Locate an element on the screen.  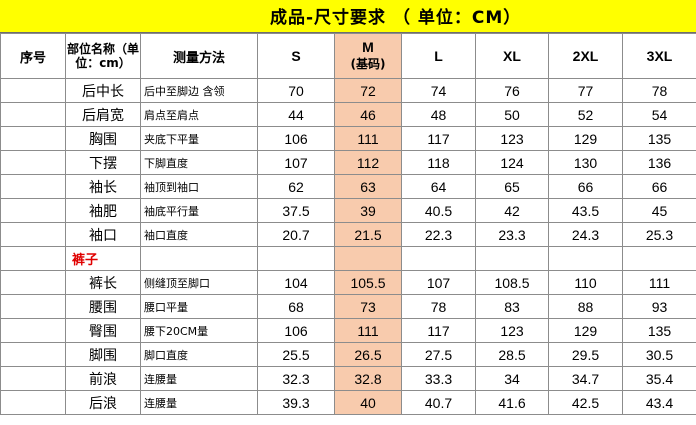
row-value-s: 44 is located at coordinates (296, 114).